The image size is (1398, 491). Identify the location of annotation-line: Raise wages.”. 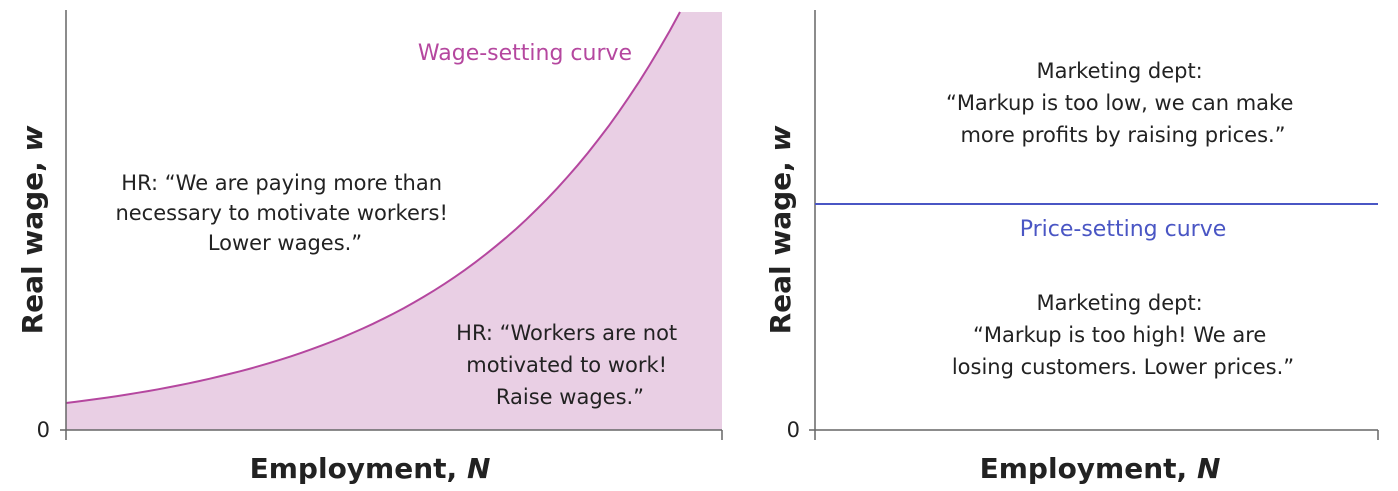
(570, 397).